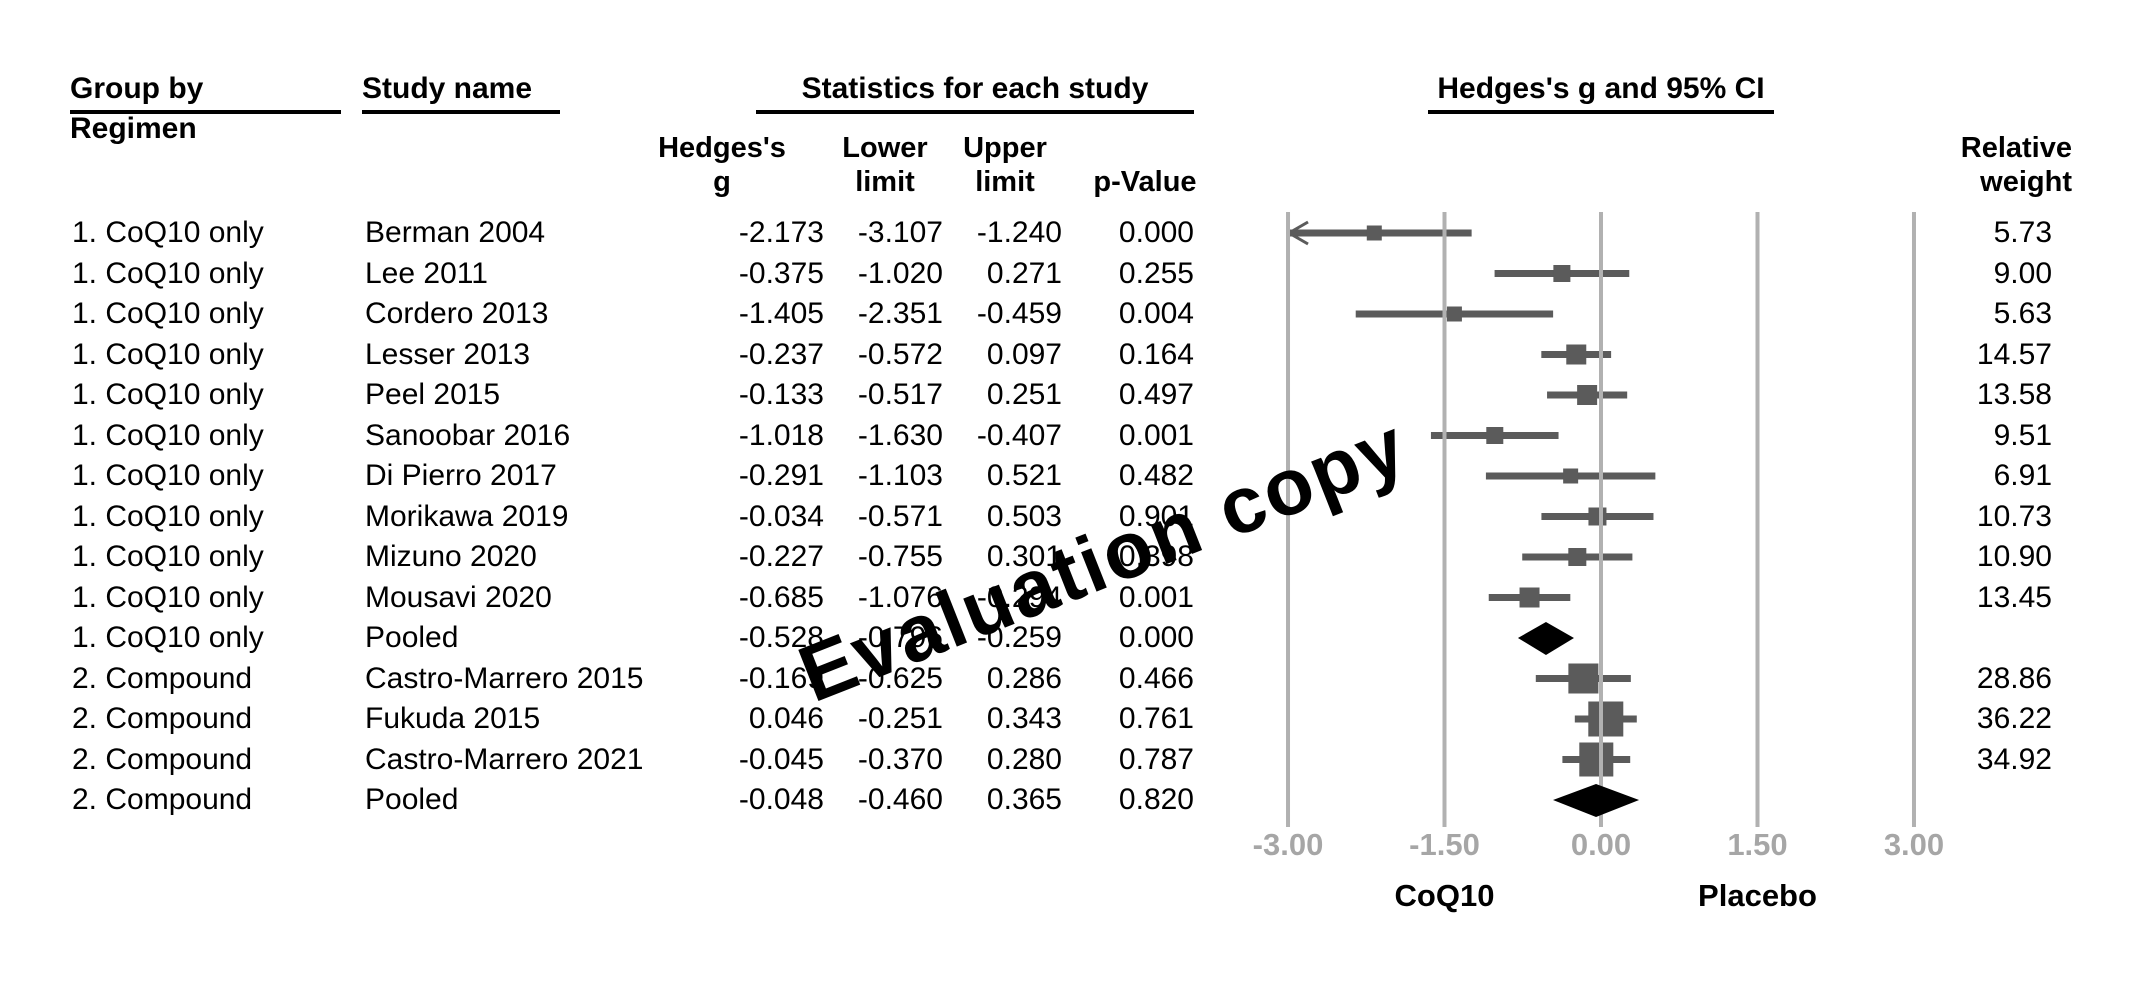  I want to click on hedges-g-cell: -0.133, so click(781, 394).